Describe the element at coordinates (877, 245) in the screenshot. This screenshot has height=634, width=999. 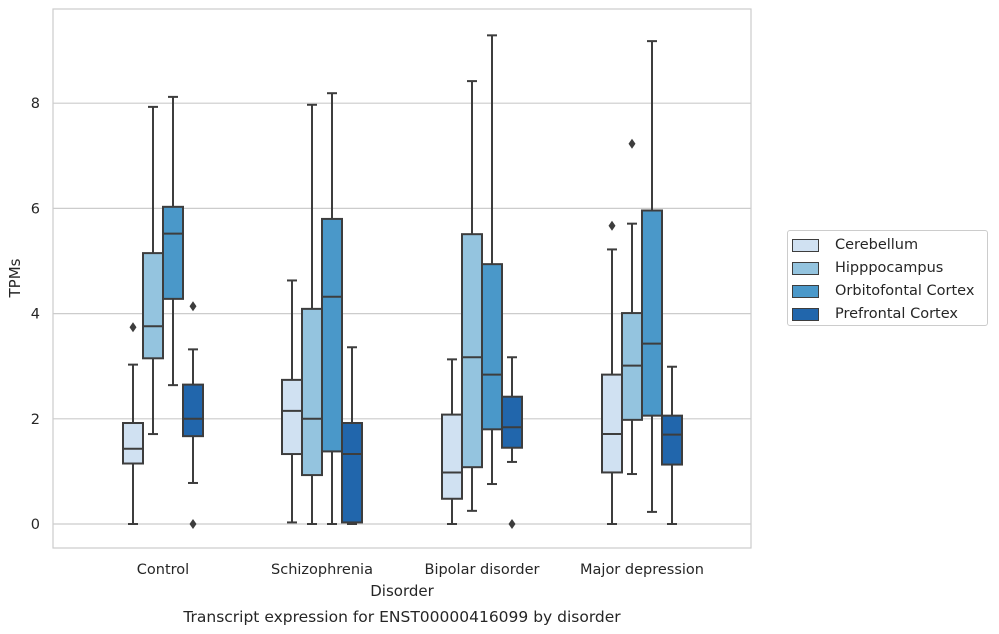
I see `legend-label-cerebellum: Cerebellum` at that location.